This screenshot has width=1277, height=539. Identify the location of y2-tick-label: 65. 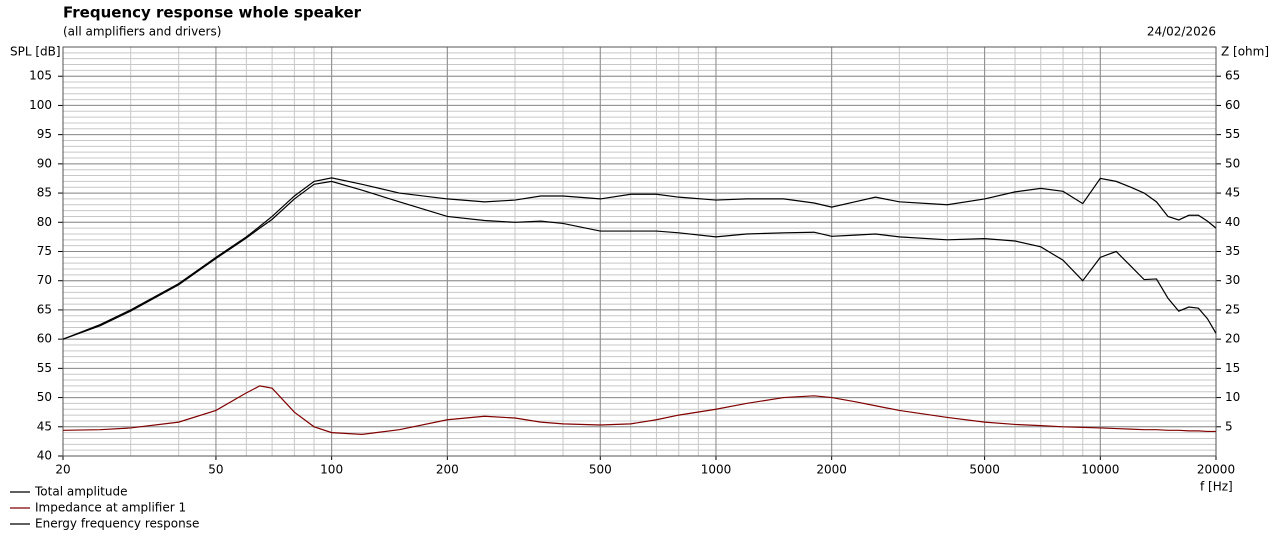
(1232, 76).